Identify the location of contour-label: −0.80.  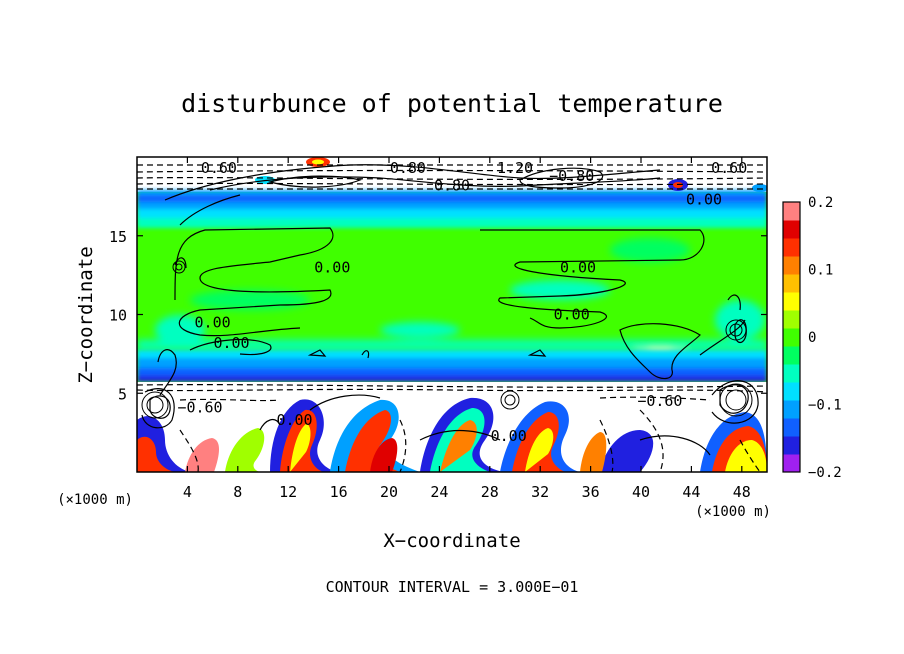
(571, 176).